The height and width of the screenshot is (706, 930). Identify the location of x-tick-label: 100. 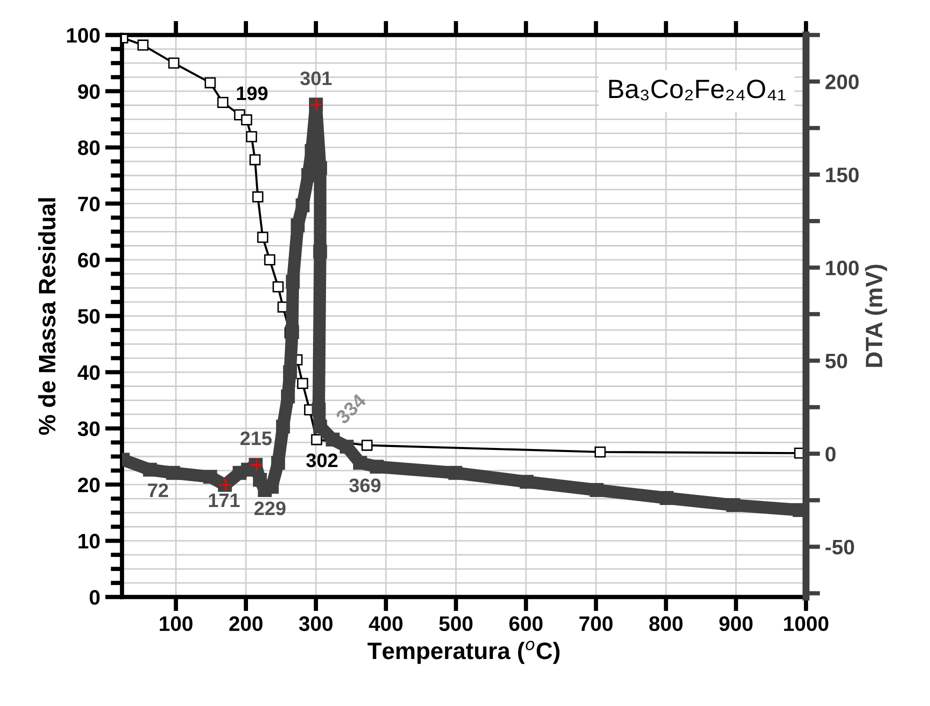
(176, 624).